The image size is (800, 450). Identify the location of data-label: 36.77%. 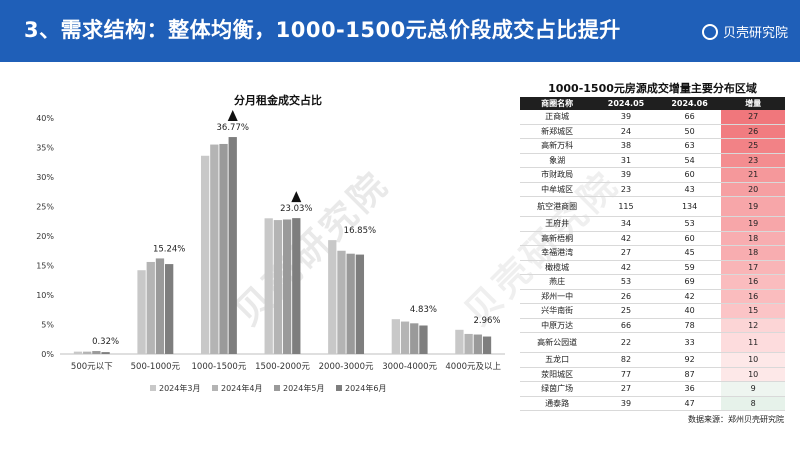
(233, 128).